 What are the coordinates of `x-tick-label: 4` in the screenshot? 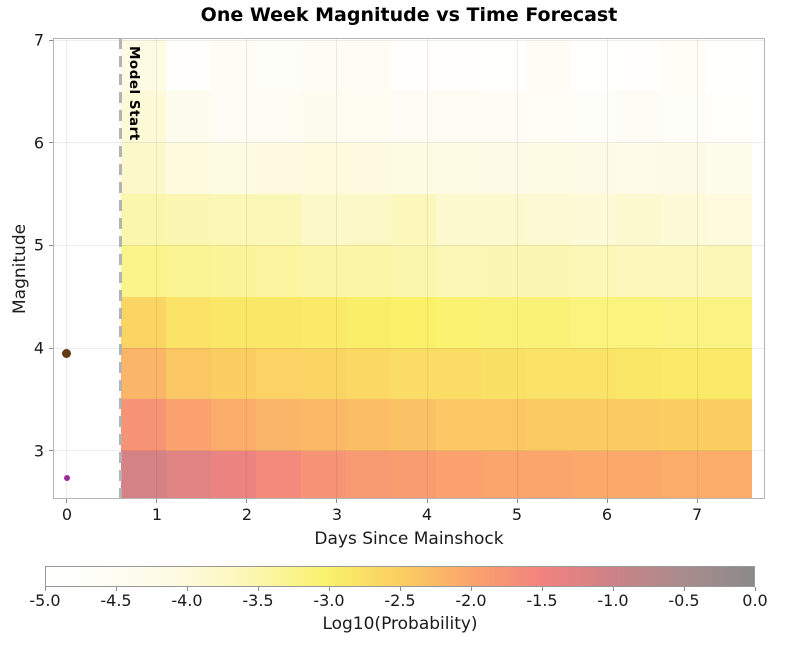 It's located at (427, 514).